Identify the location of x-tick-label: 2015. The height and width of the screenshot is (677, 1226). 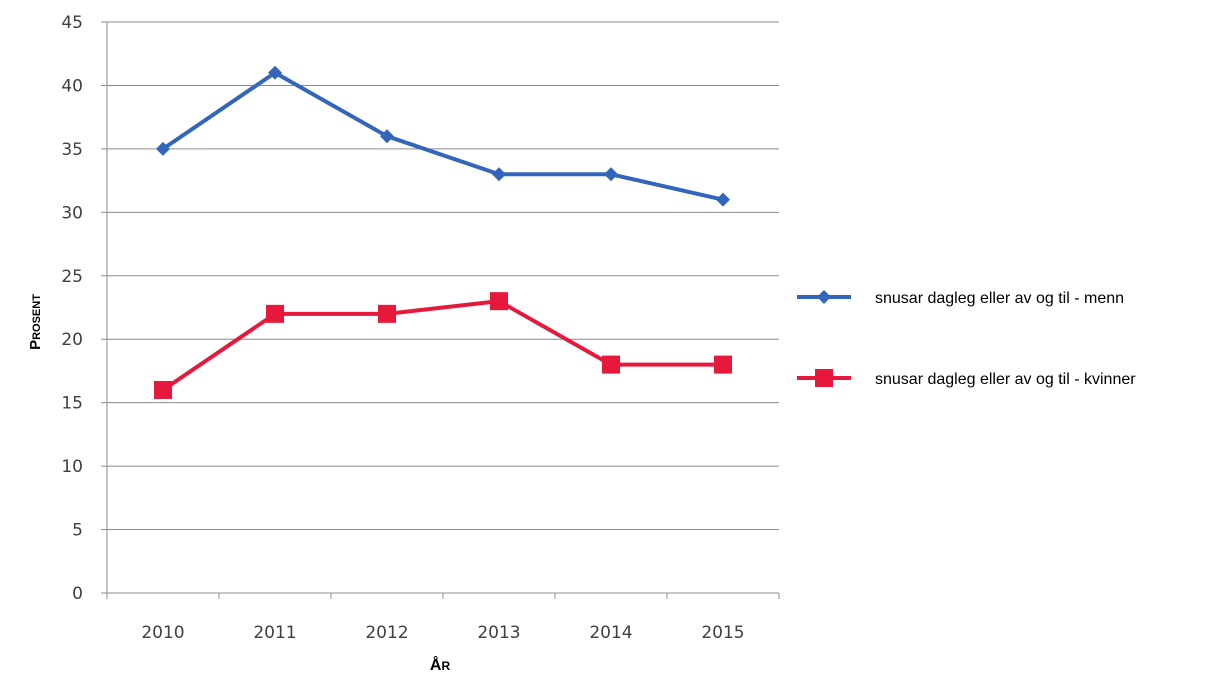
(722, 633).